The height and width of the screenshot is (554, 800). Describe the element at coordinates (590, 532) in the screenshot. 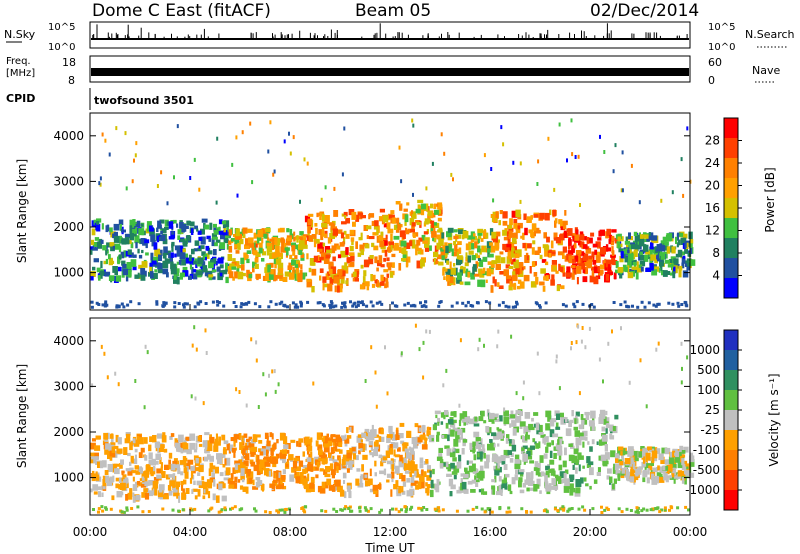

I see `xtick-label: 20:00` at that location.